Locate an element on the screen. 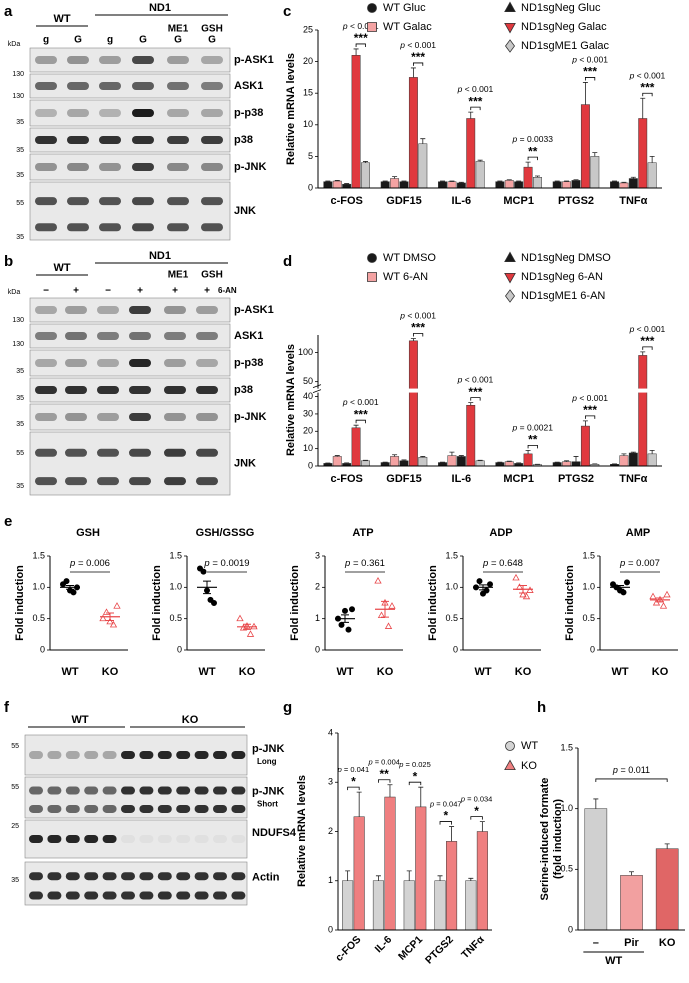 This screenshot has height=983, width=689. y-tick-label: 10 is located at coordinates (308, 124).